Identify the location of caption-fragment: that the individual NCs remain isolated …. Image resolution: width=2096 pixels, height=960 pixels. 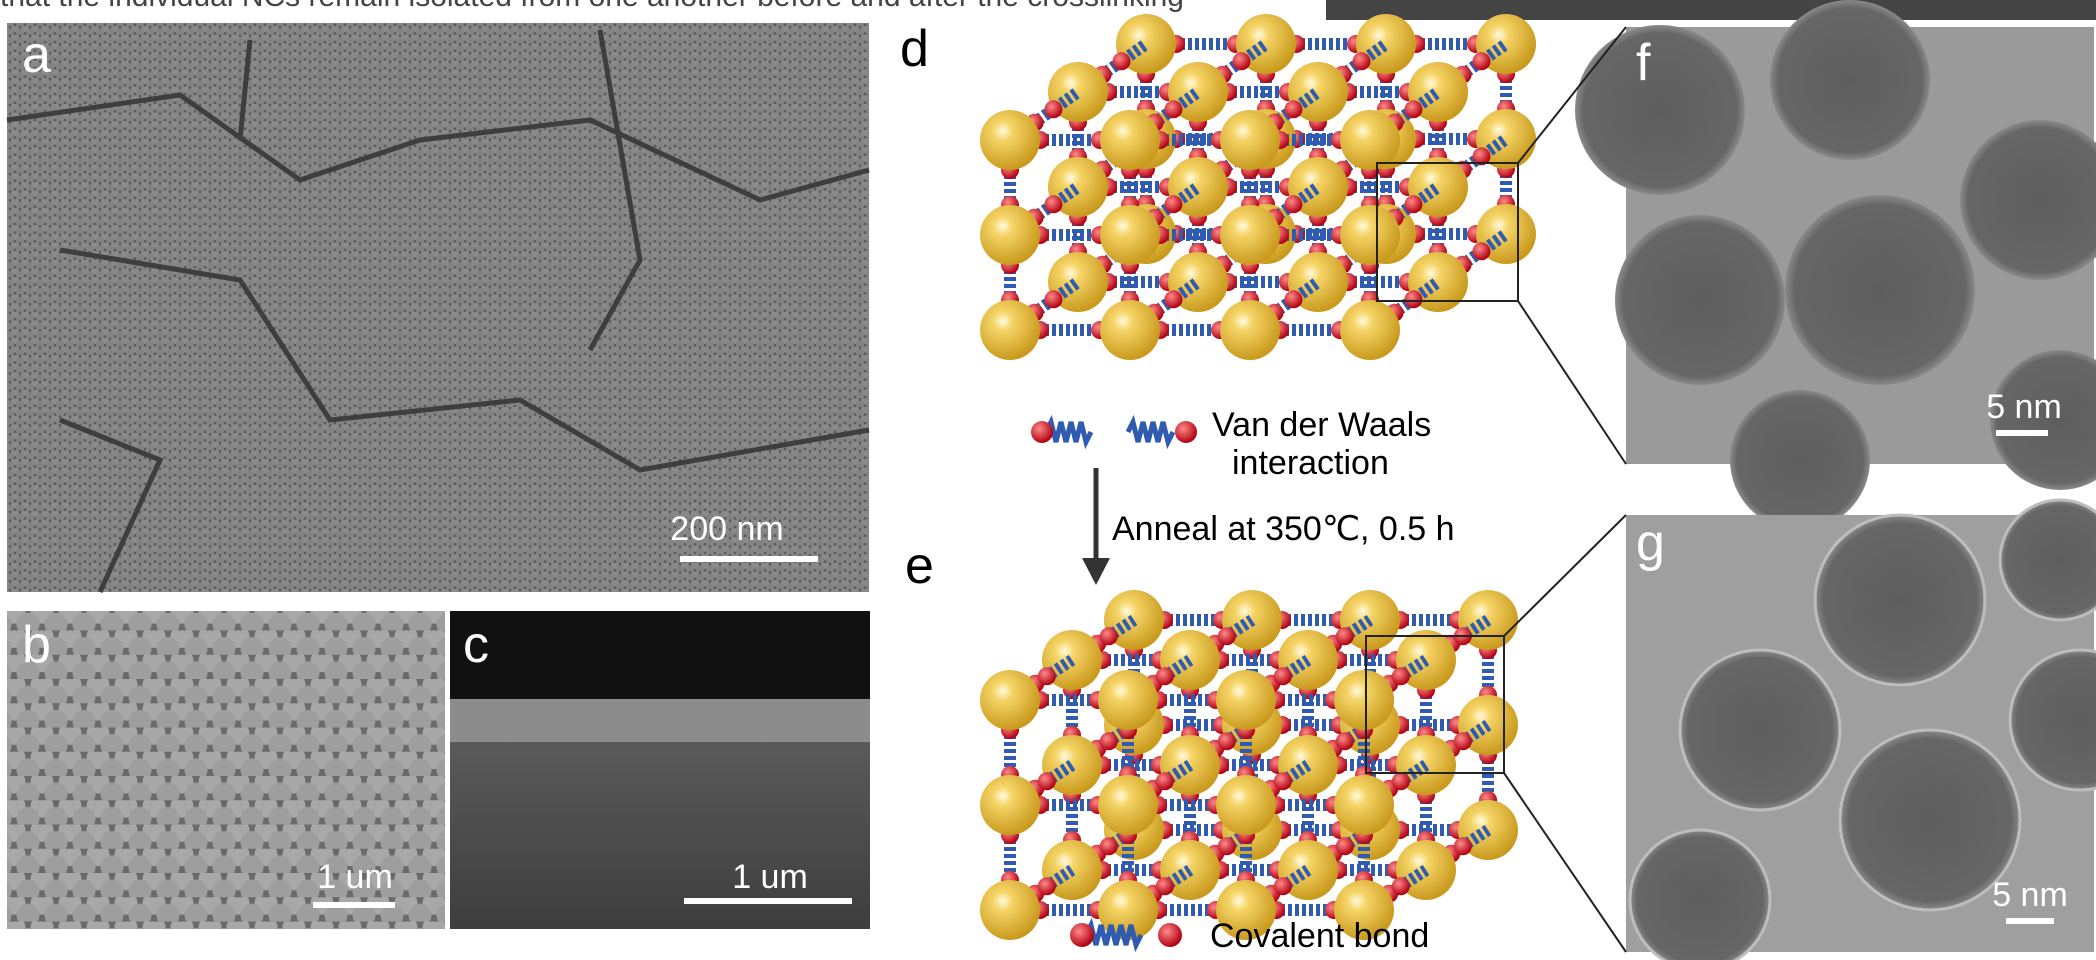
(592, 6).